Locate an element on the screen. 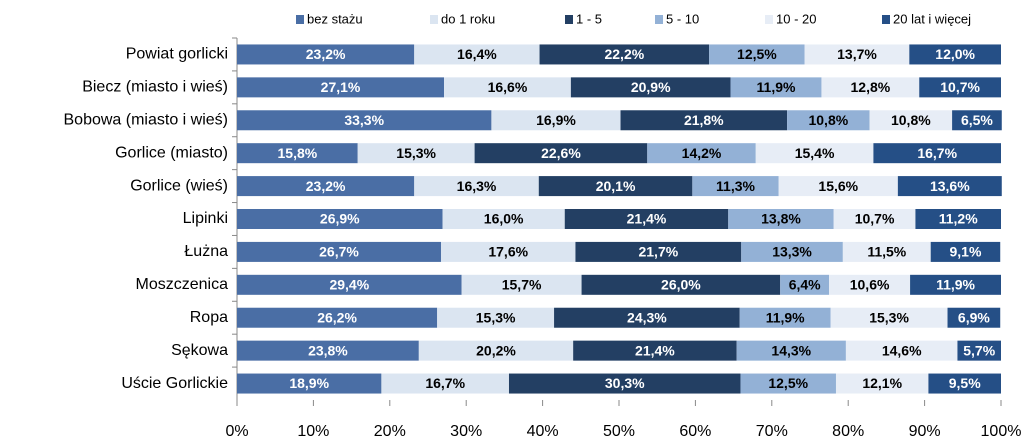  value-label: 15,8% is located at coordinates (298, 153).